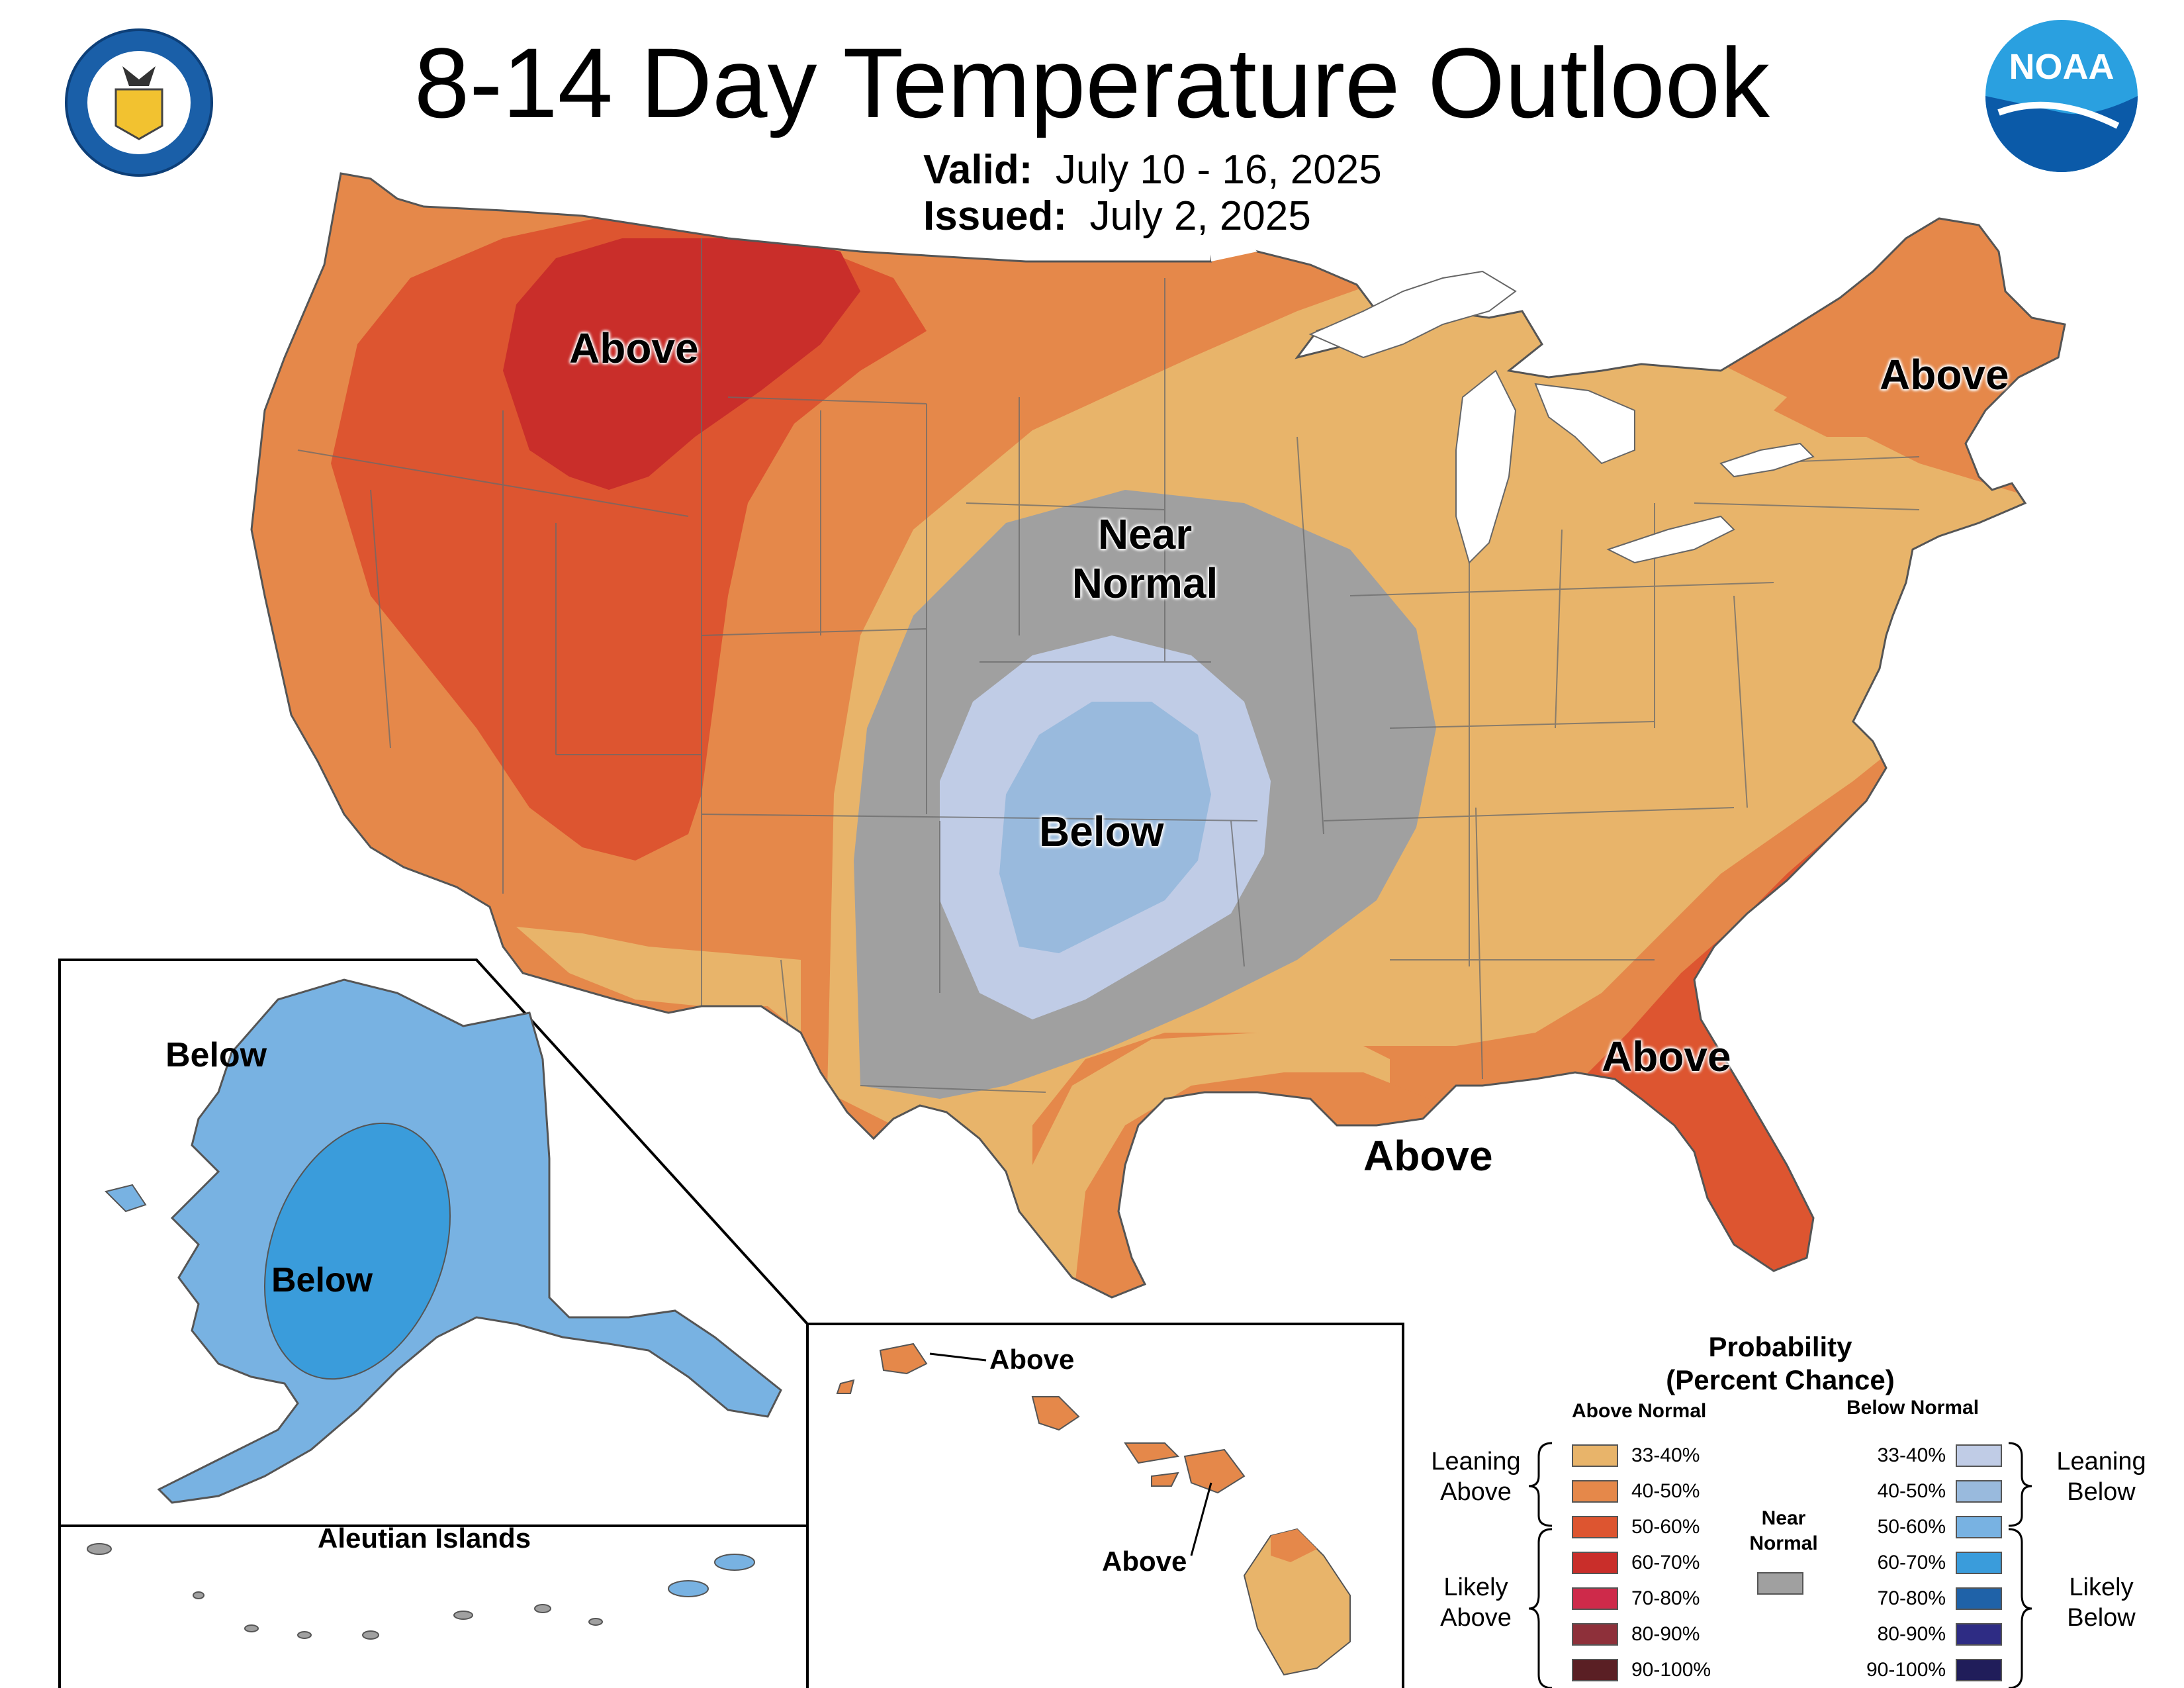 The width and height of the screenshot is (2184, 1688). What do you see at coordinates (1911, 1455) in the screenshot?
I see `legend-below-range: 33-40%` at bounding box center [1911, 1455].